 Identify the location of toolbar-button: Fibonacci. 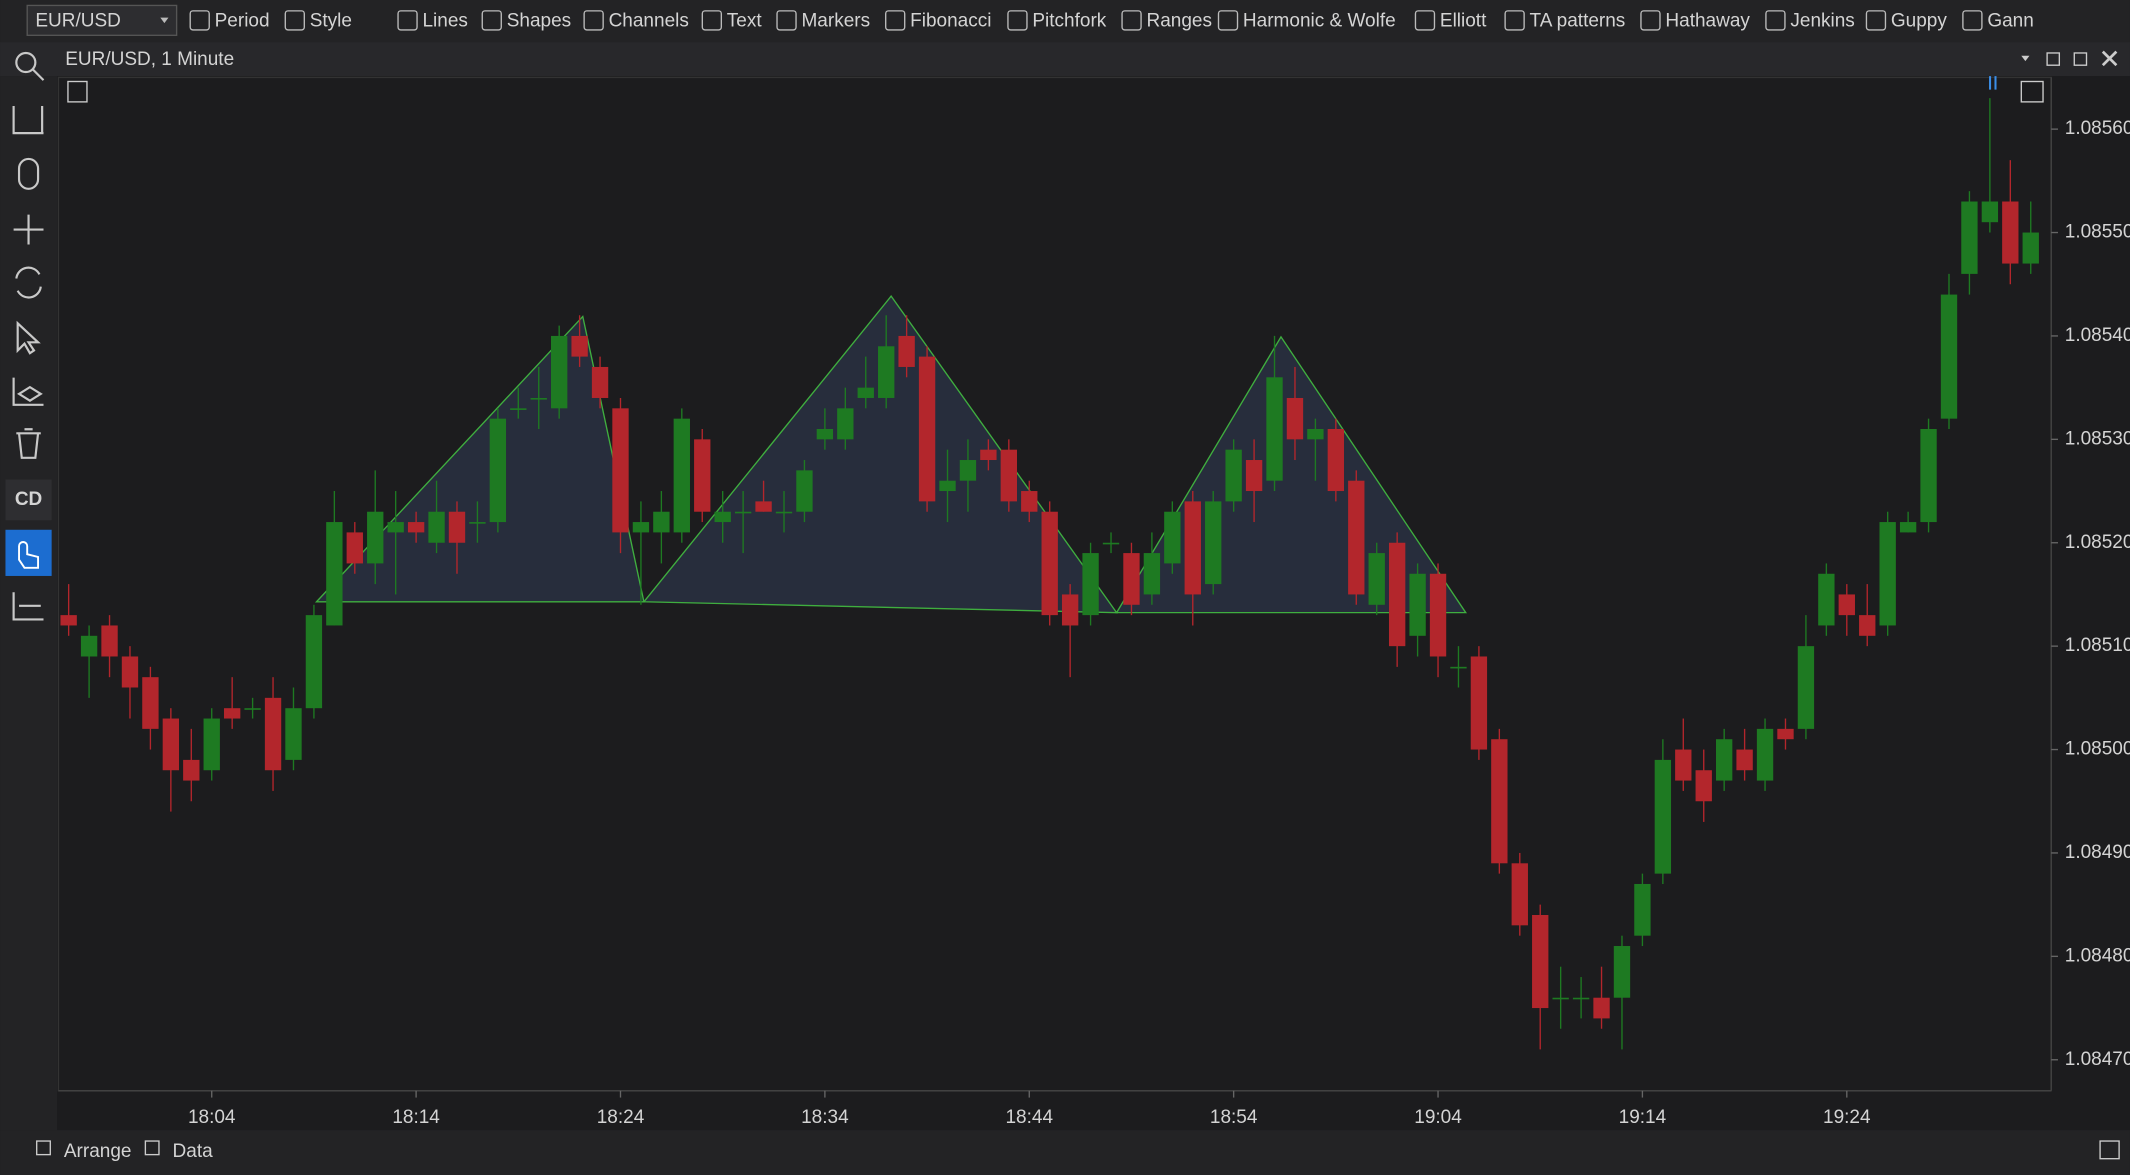
(950, 21).